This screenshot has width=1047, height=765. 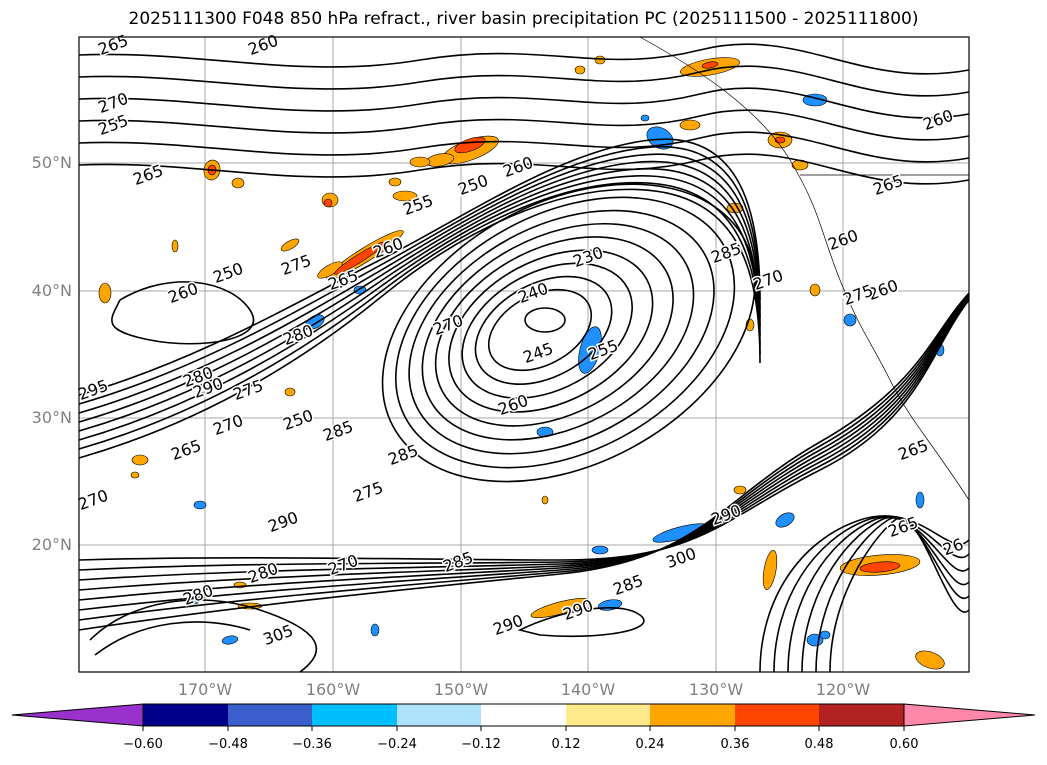 What do you see at coordinates (969, 715) in the screenshot?
I see `colorbar-extend-high` at bounding box center [969, 715].